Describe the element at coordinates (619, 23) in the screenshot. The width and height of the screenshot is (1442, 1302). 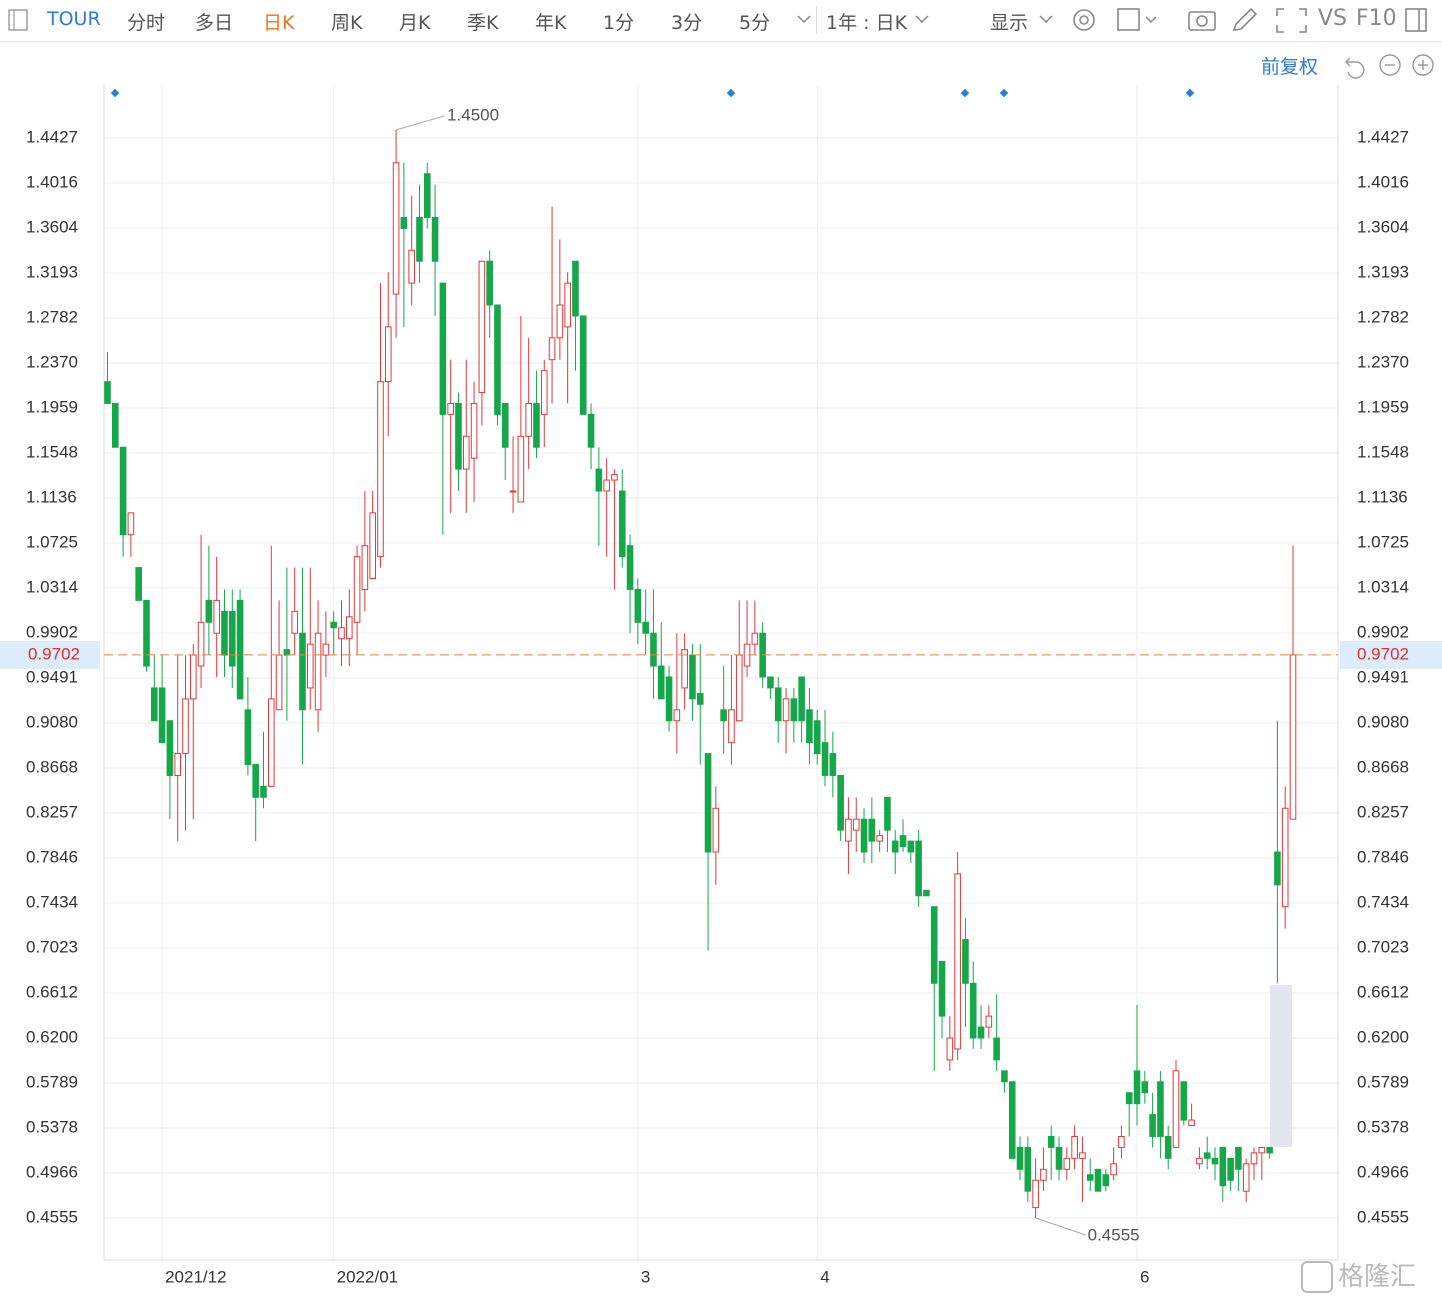
I see `period-tab: 1分` at that location.